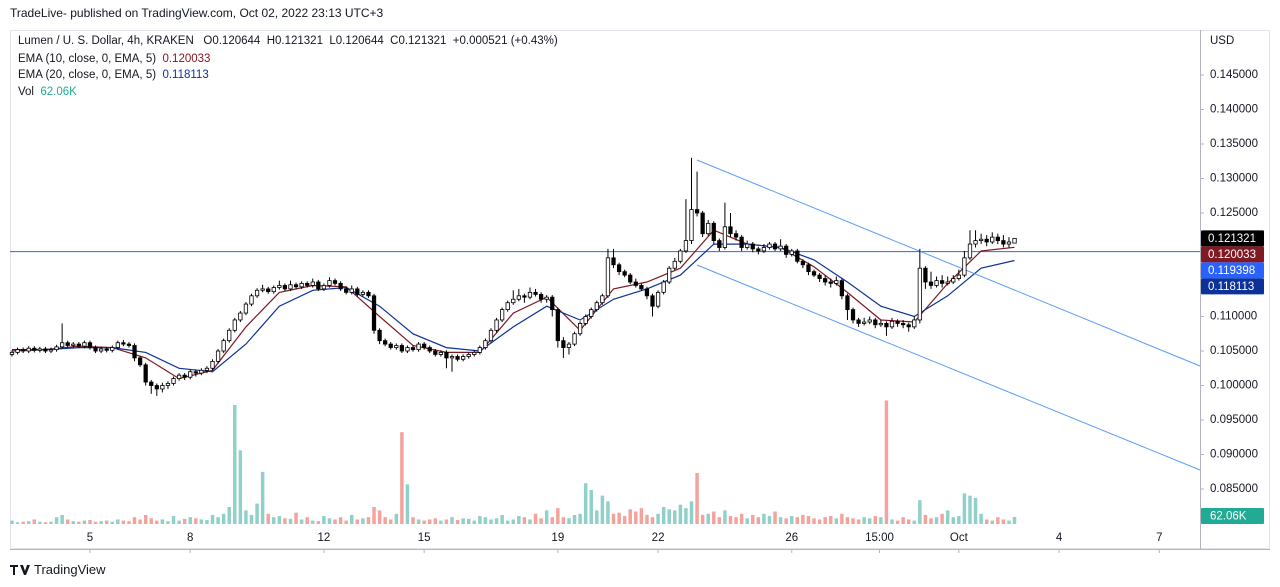 This screenshot has width=1280, height=587. What do you see at coordinates (1232, 239) in the screenshot?
I see `price-label: 0.121321` at bounding box center [1232, 239].